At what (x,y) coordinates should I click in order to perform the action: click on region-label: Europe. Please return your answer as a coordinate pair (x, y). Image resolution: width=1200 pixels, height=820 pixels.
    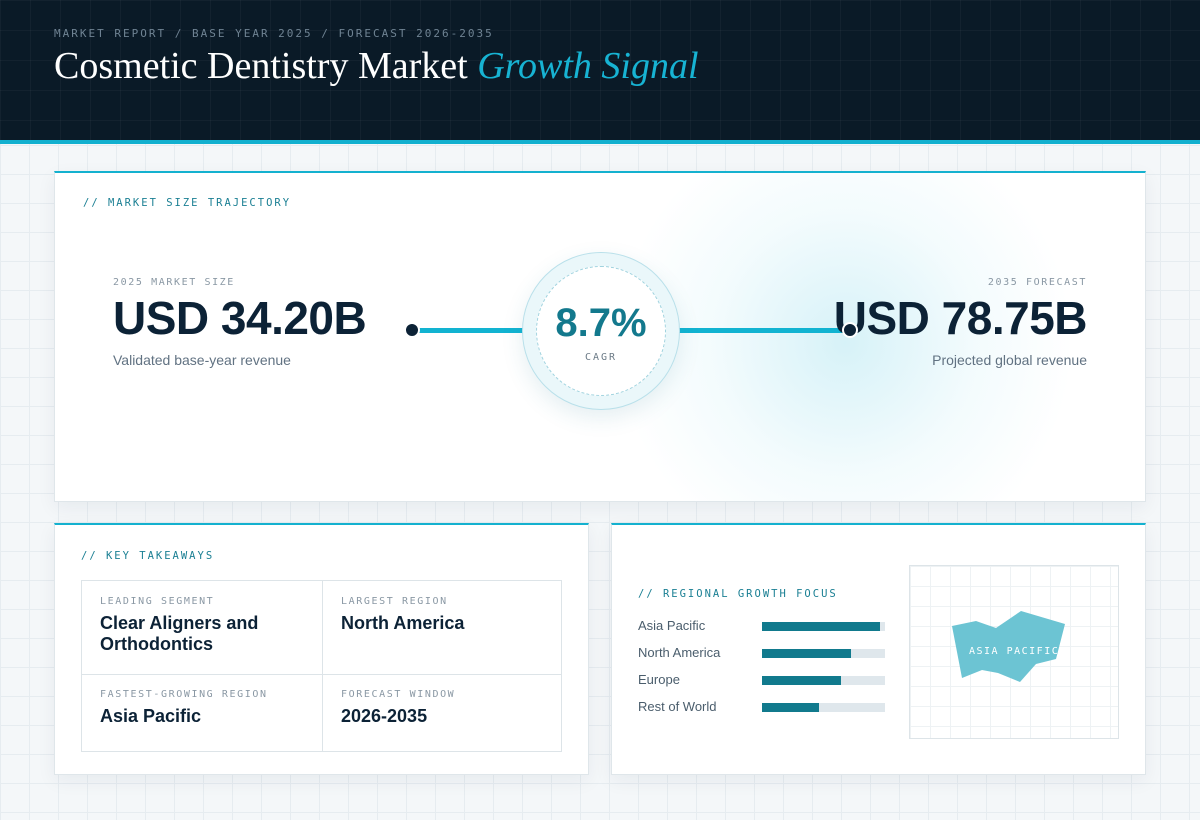
    Looking at the image, I should click on (659, 679).